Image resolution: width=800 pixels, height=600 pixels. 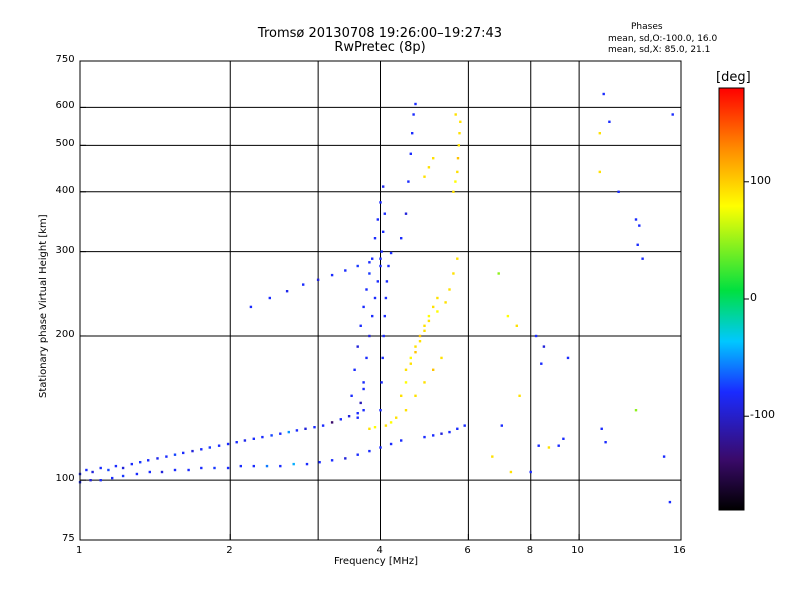 What do you see at coordinates (530, 550) in the screenshot?
I see `x-tick-label: 8` at bounding box center [530, 550].